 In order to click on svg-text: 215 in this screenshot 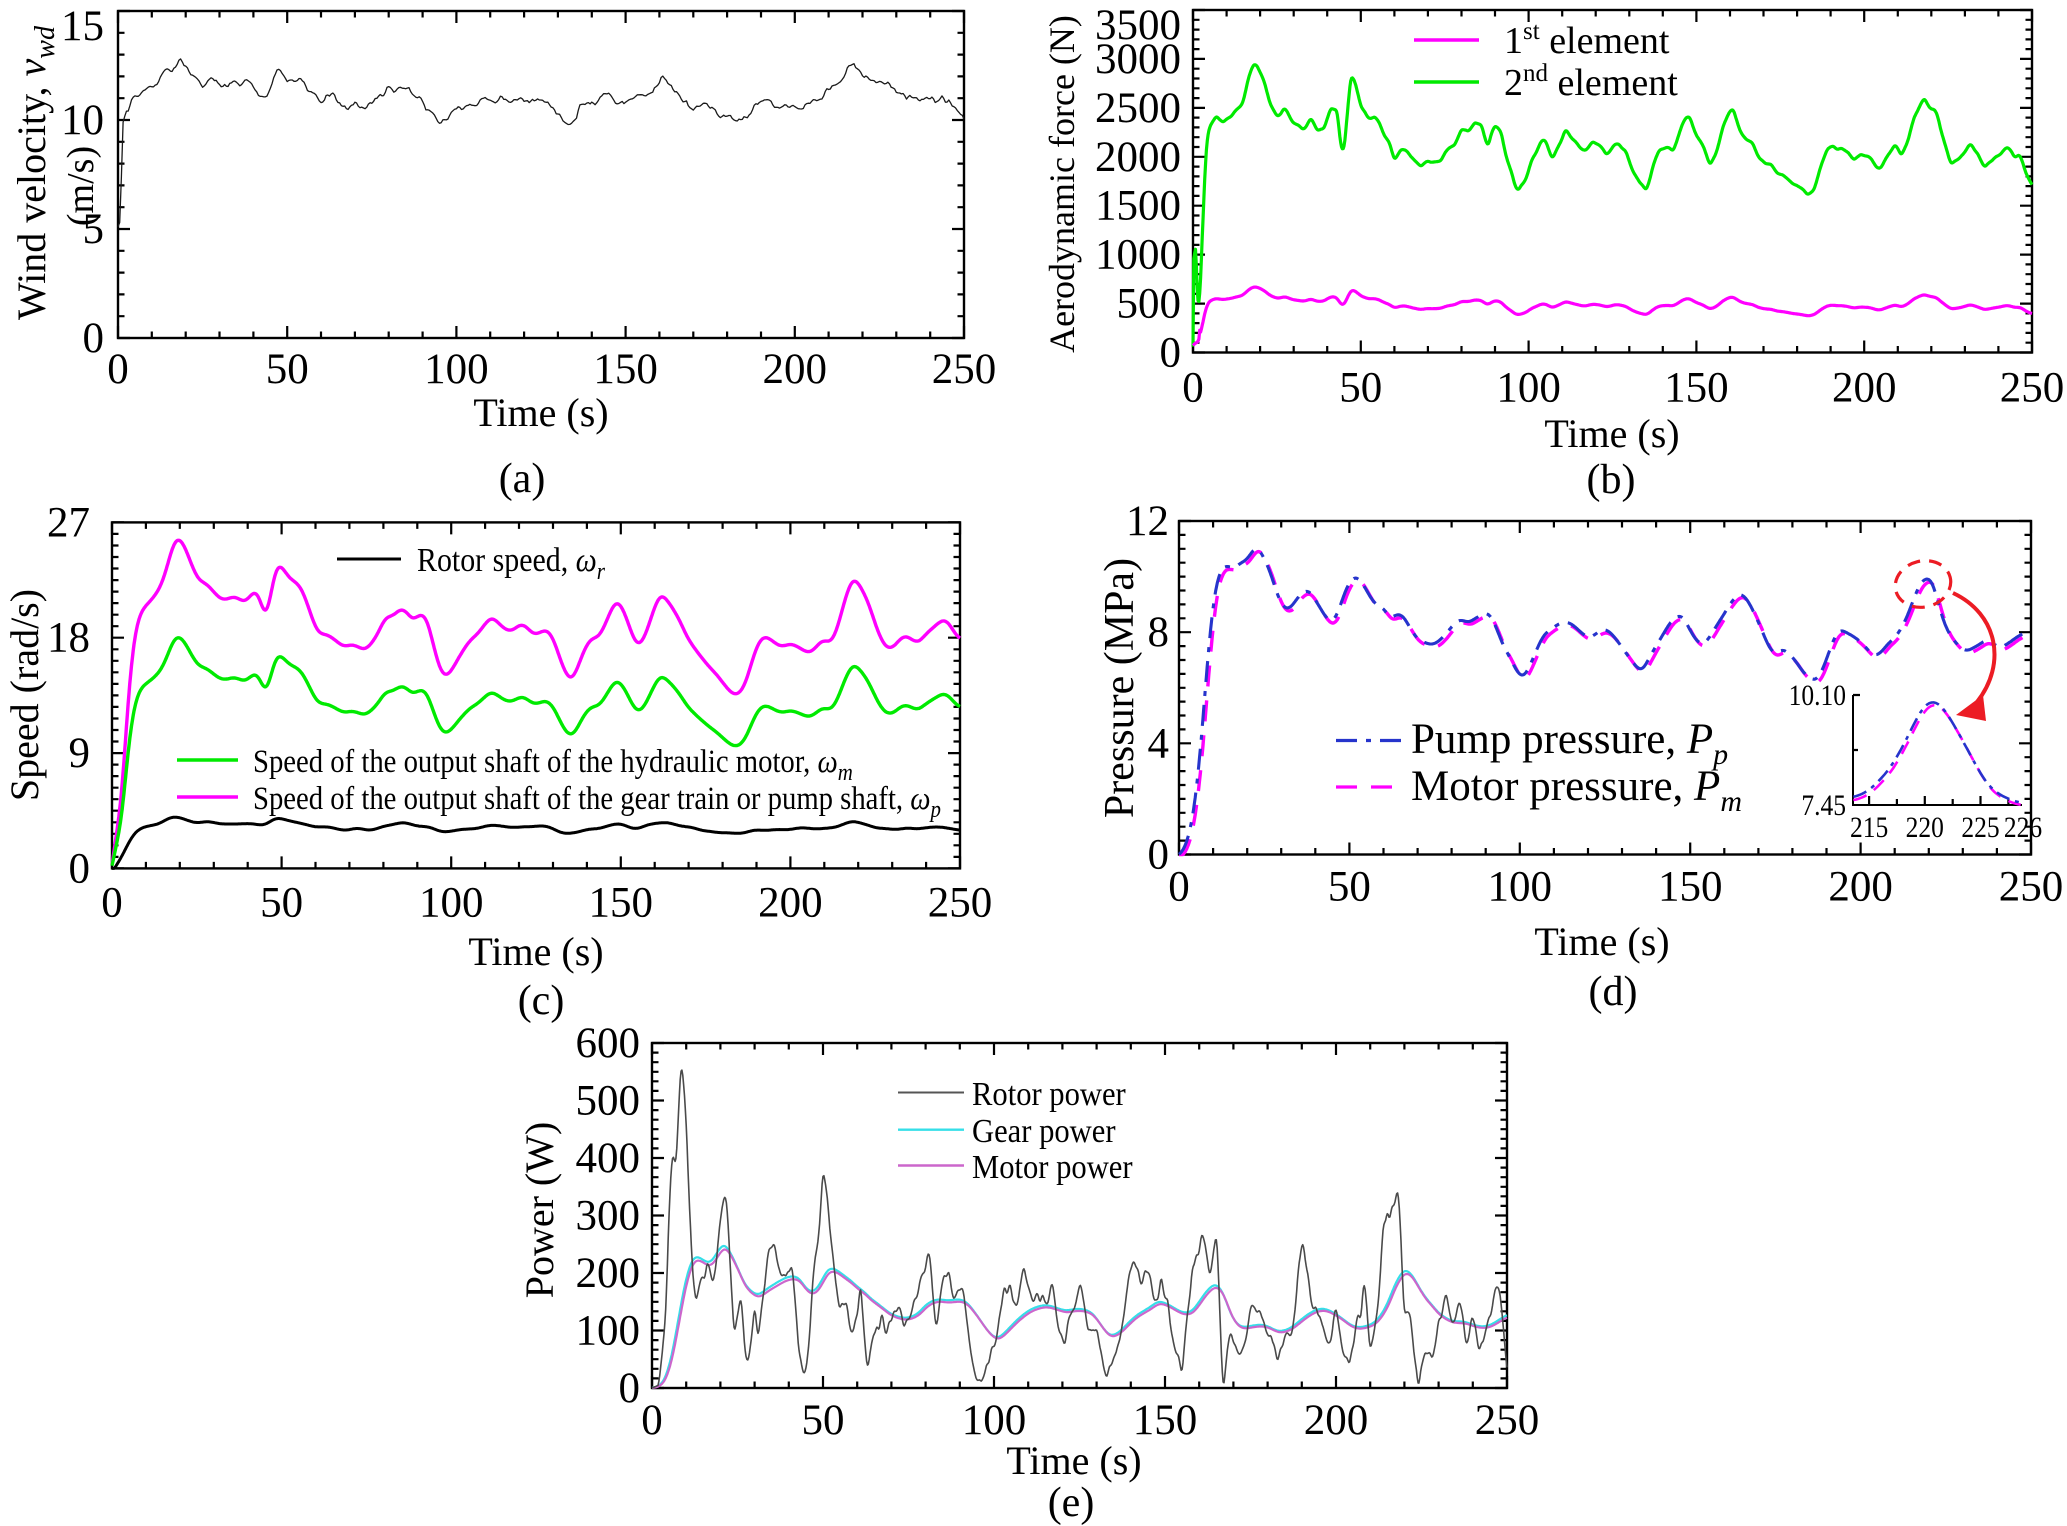, I will do `click(1869, 827)`.